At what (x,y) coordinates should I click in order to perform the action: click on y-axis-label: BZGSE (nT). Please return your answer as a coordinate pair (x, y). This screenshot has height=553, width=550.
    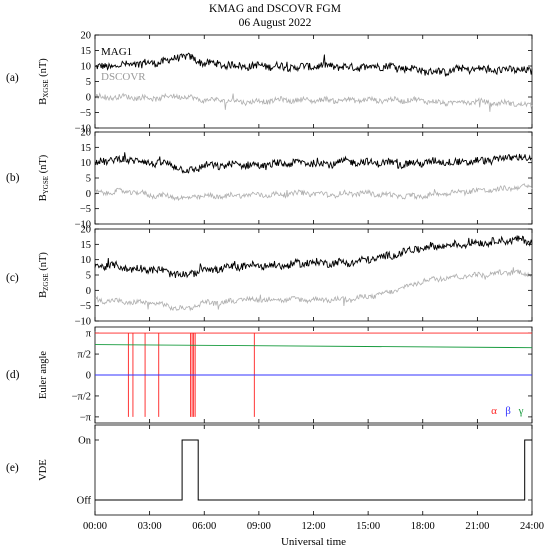
    Looking at the image, I should click on (44, 275).